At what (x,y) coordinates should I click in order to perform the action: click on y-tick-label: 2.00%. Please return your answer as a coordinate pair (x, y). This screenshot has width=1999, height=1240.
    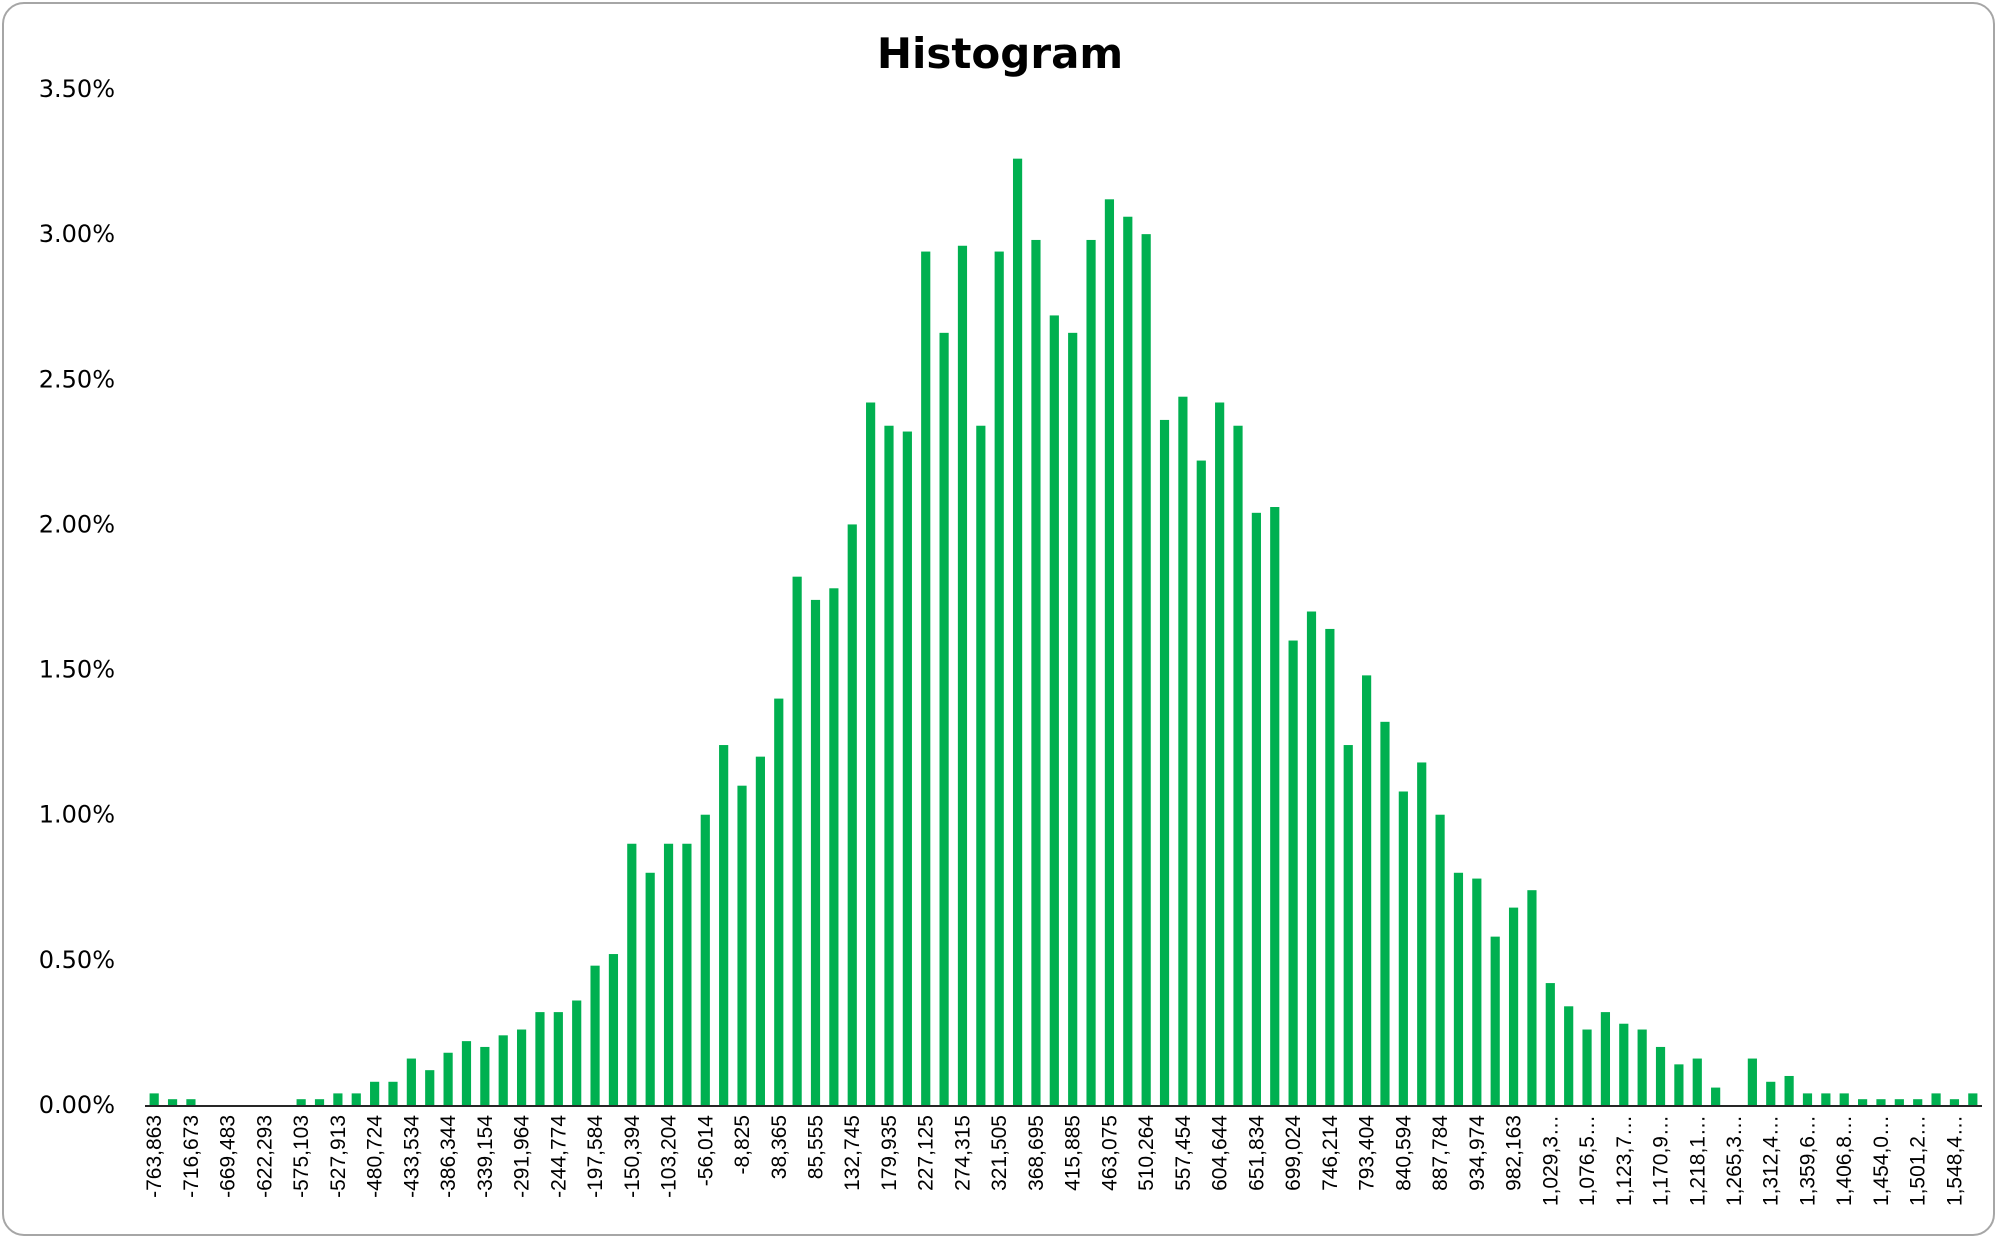
    Looking at the image, I should click on (77, 524).